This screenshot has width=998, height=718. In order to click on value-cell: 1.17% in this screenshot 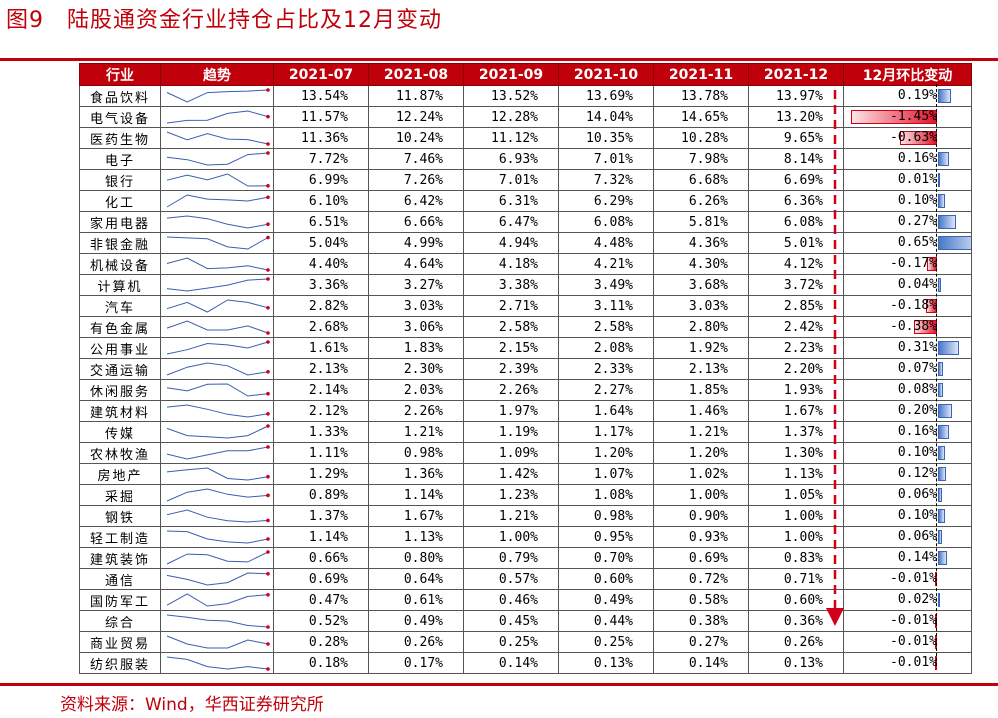, I will do `click(606, 432)`.